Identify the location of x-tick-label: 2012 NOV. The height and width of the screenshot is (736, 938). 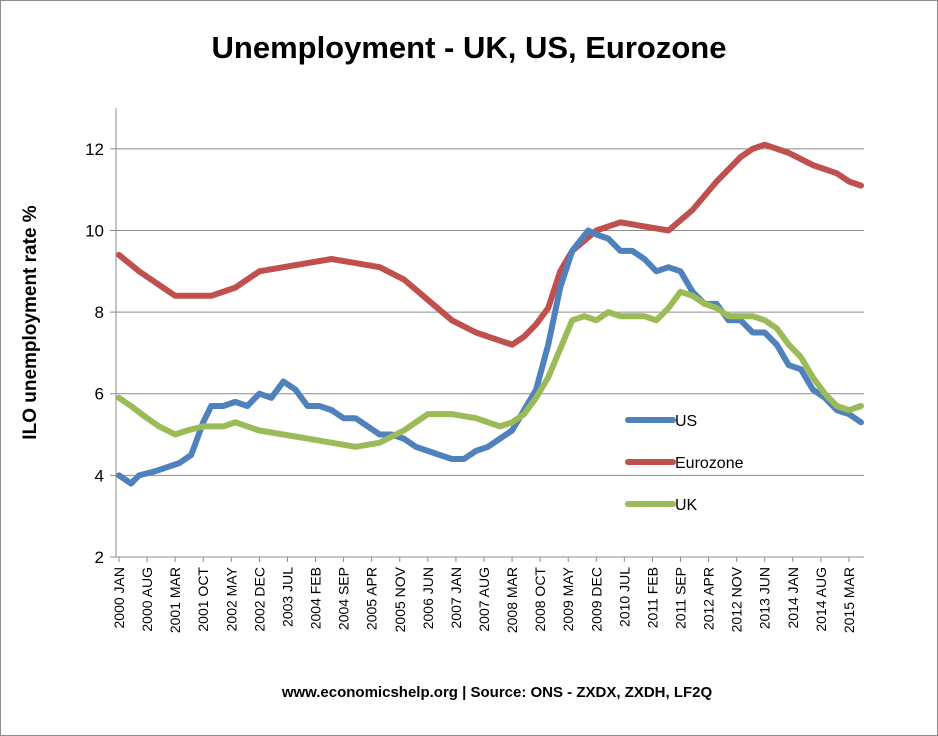
(737, 599).